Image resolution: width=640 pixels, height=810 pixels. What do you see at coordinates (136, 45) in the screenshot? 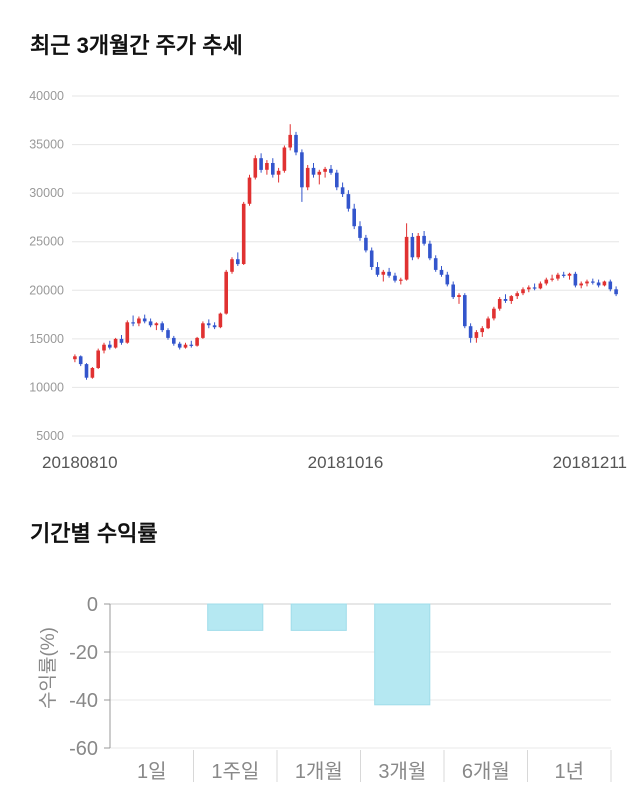
I see `price-trend-title: 최근 3개월간 주가 추세` at bounding box center [136, 45].